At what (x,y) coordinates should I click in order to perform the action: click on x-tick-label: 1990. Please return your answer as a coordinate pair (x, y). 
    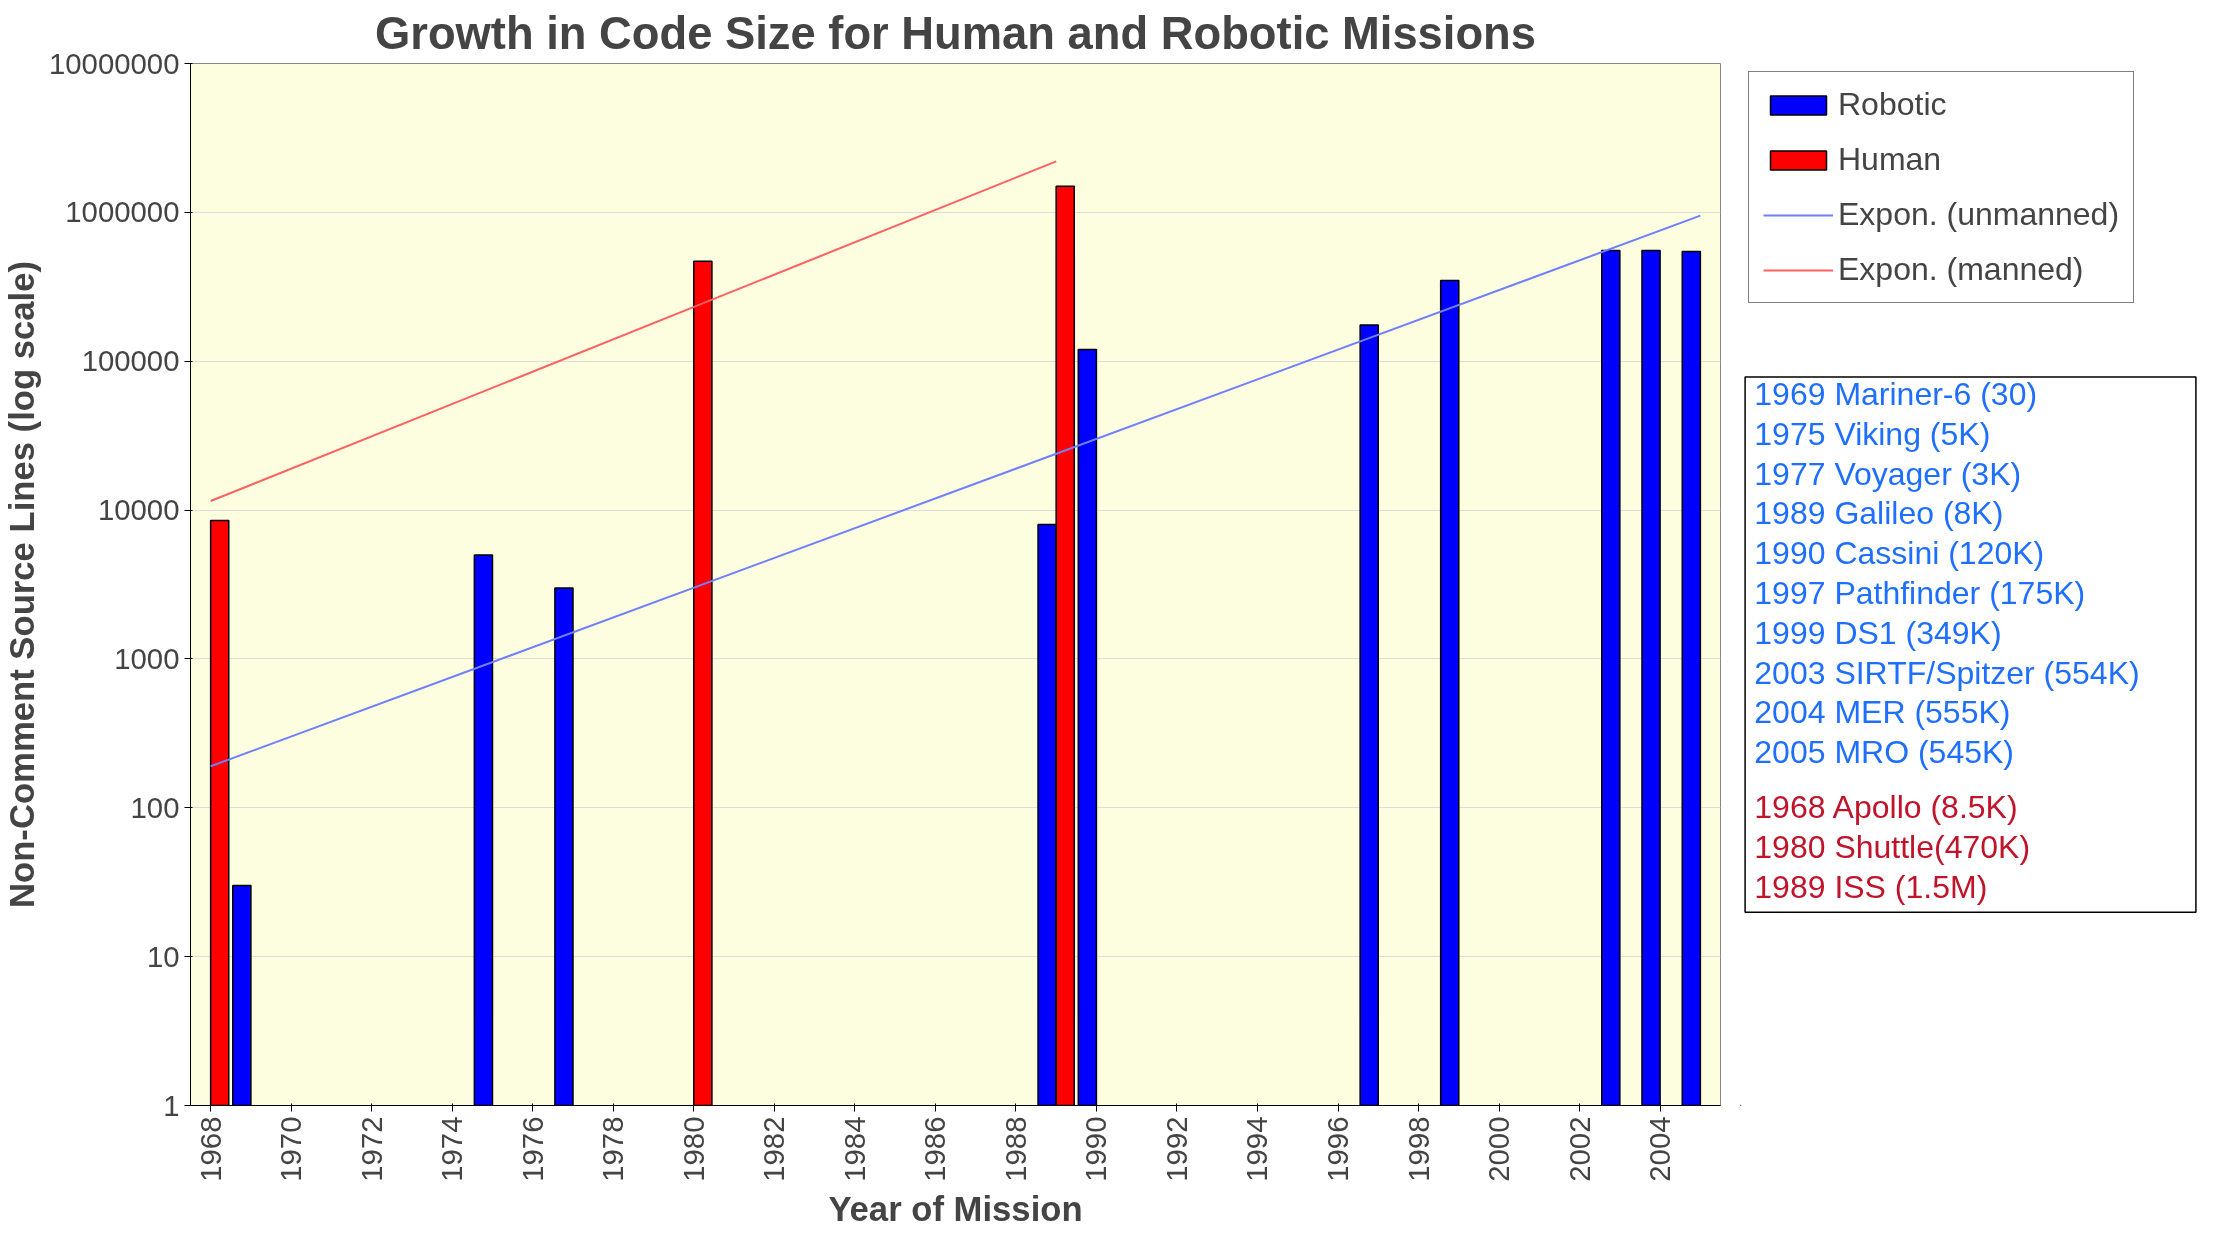
    Looking at the image, I should click on (1096, 1149).